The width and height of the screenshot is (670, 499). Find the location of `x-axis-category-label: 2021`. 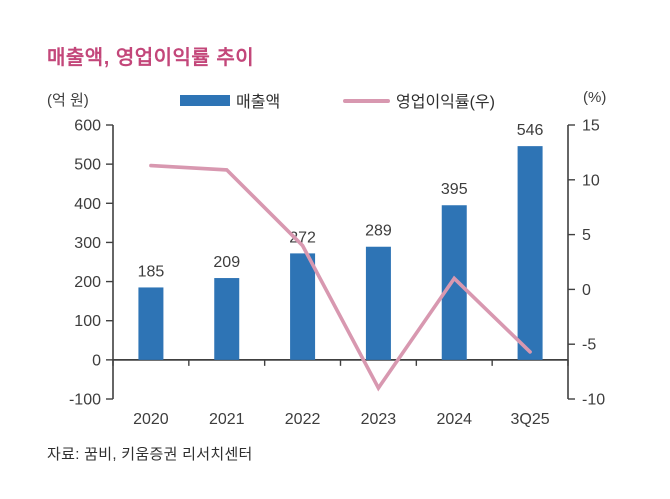

x-axis-category-label: 2021 is located at coordinates (227, 419).